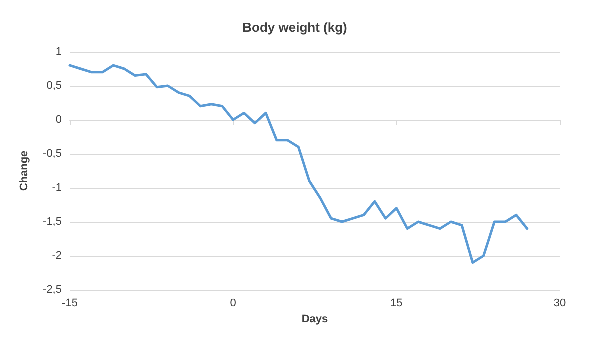 This screenshot has width=590, height=350. What do you see at coordinates (54, 86) in the screenshot?
I see `y-tick-label: 0,5` at bounding box center [54, 86].